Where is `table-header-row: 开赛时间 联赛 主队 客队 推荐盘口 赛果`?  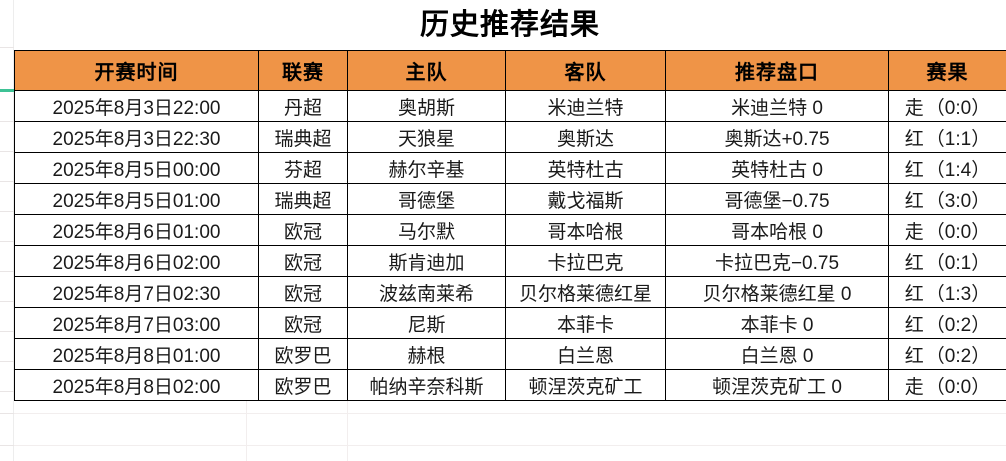
table-header-row: 开赛时间 联赛 主队 客队 推荐盘口 赛果 is located at coordinates (510, 70).